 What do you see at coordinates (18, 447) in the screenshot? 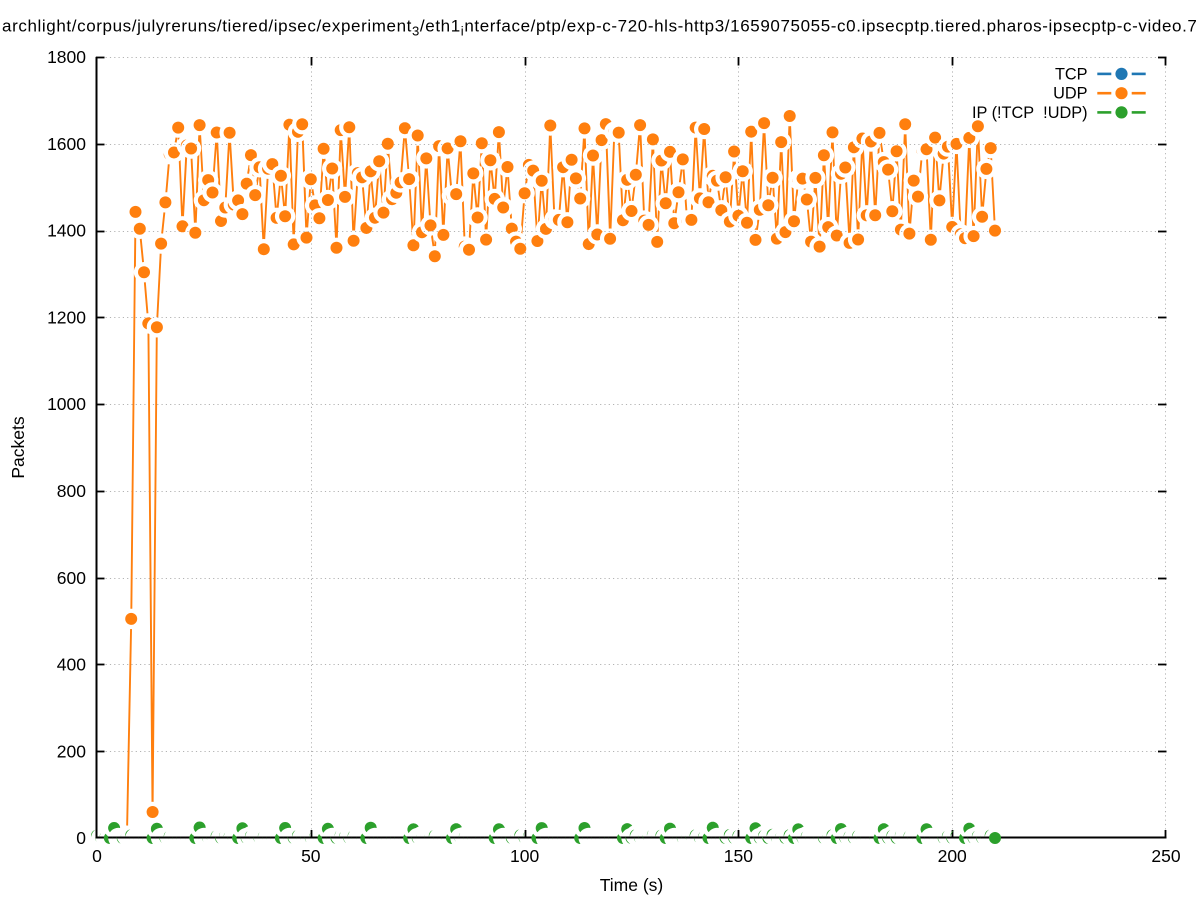
I see `svg-text: Packets` at bounding box center [18, 447].